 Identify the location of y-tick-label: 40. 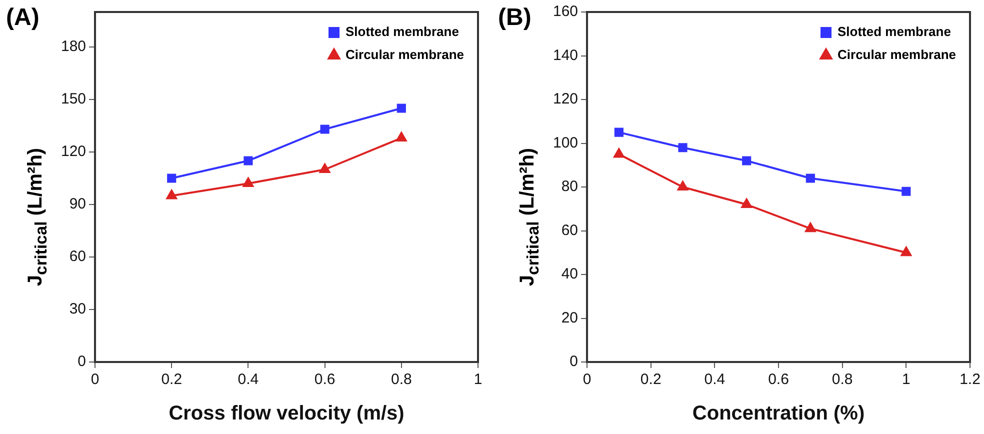
(569, 274).